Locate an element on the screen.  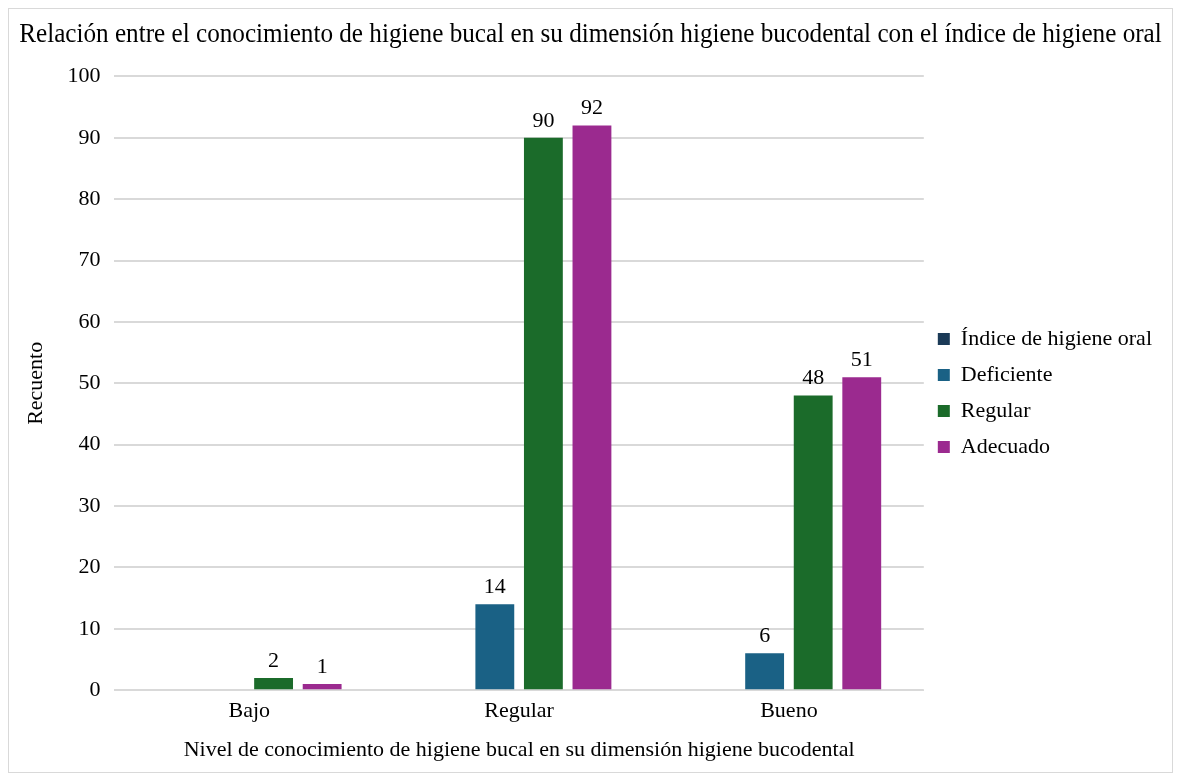
y-axis-title: Recuento is located at coordinates (34, 383).